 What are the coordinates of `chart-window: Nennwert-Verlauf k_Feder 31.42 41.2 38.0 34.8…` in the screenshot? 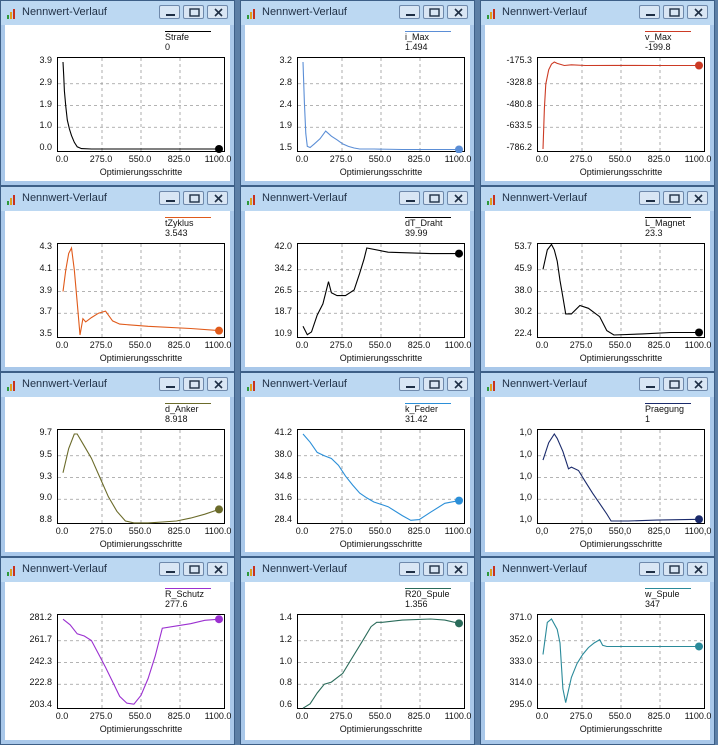 It's located at (357, 464).